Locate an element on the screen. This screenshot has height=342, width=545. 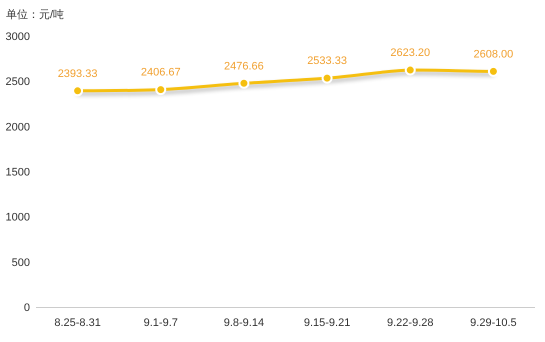
x-tick-label: 9.22-9.28 is located at coordinates (410, 323).